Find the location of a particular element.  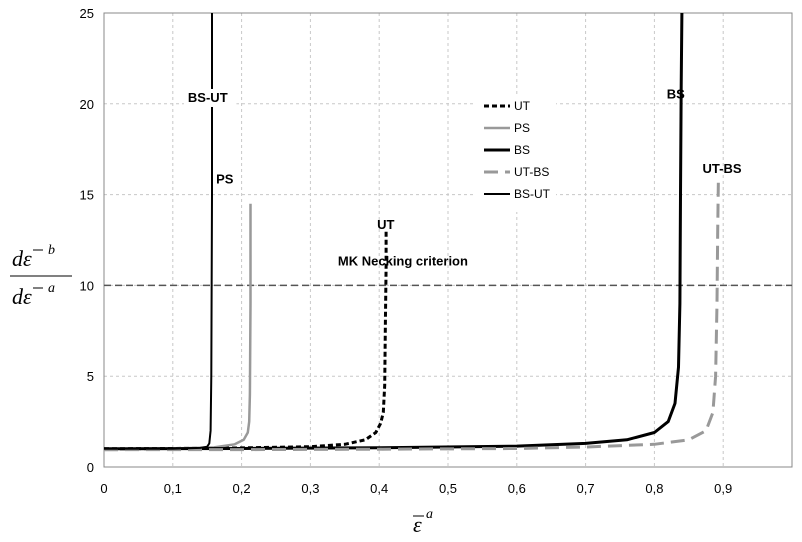

y-tick-label: 5 is located at coordinates (90, 376).